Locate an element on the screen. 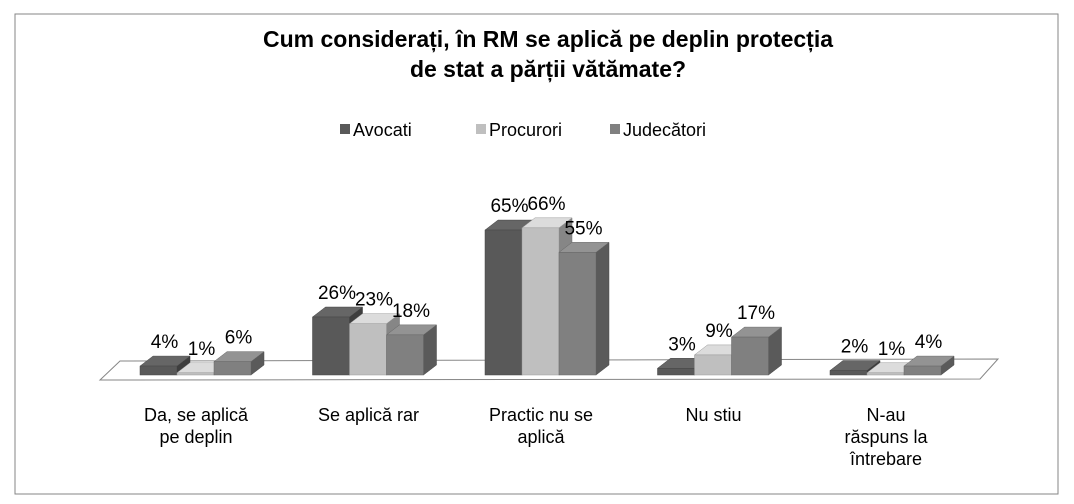  data-label: 6% is located at coordinates (239, 338).